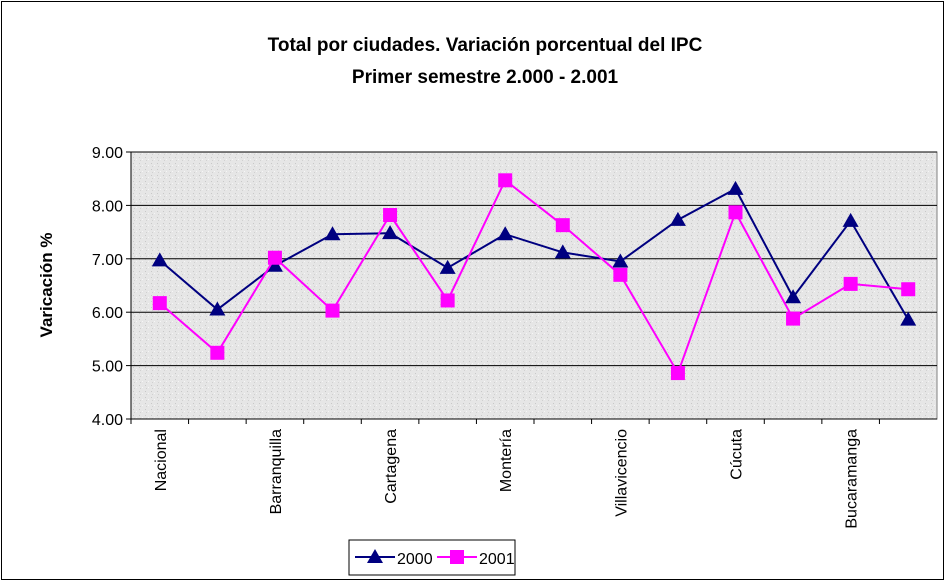  Describe the element at coordinates (46, 285) in the screenshot. I see `y-axis-label: Varicación %` at that location.